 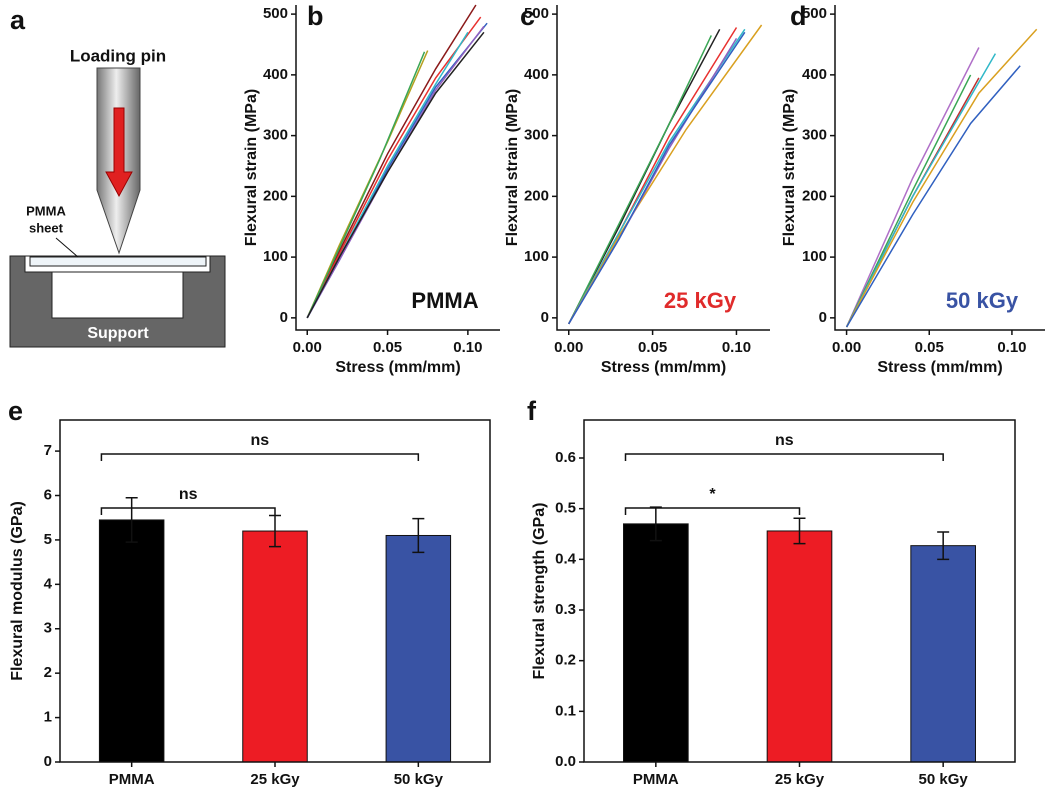 What do you see at coordinates (48, 450) in the screenshot?
I see `y-tick-label: 7` at bounding box center [48, 450].